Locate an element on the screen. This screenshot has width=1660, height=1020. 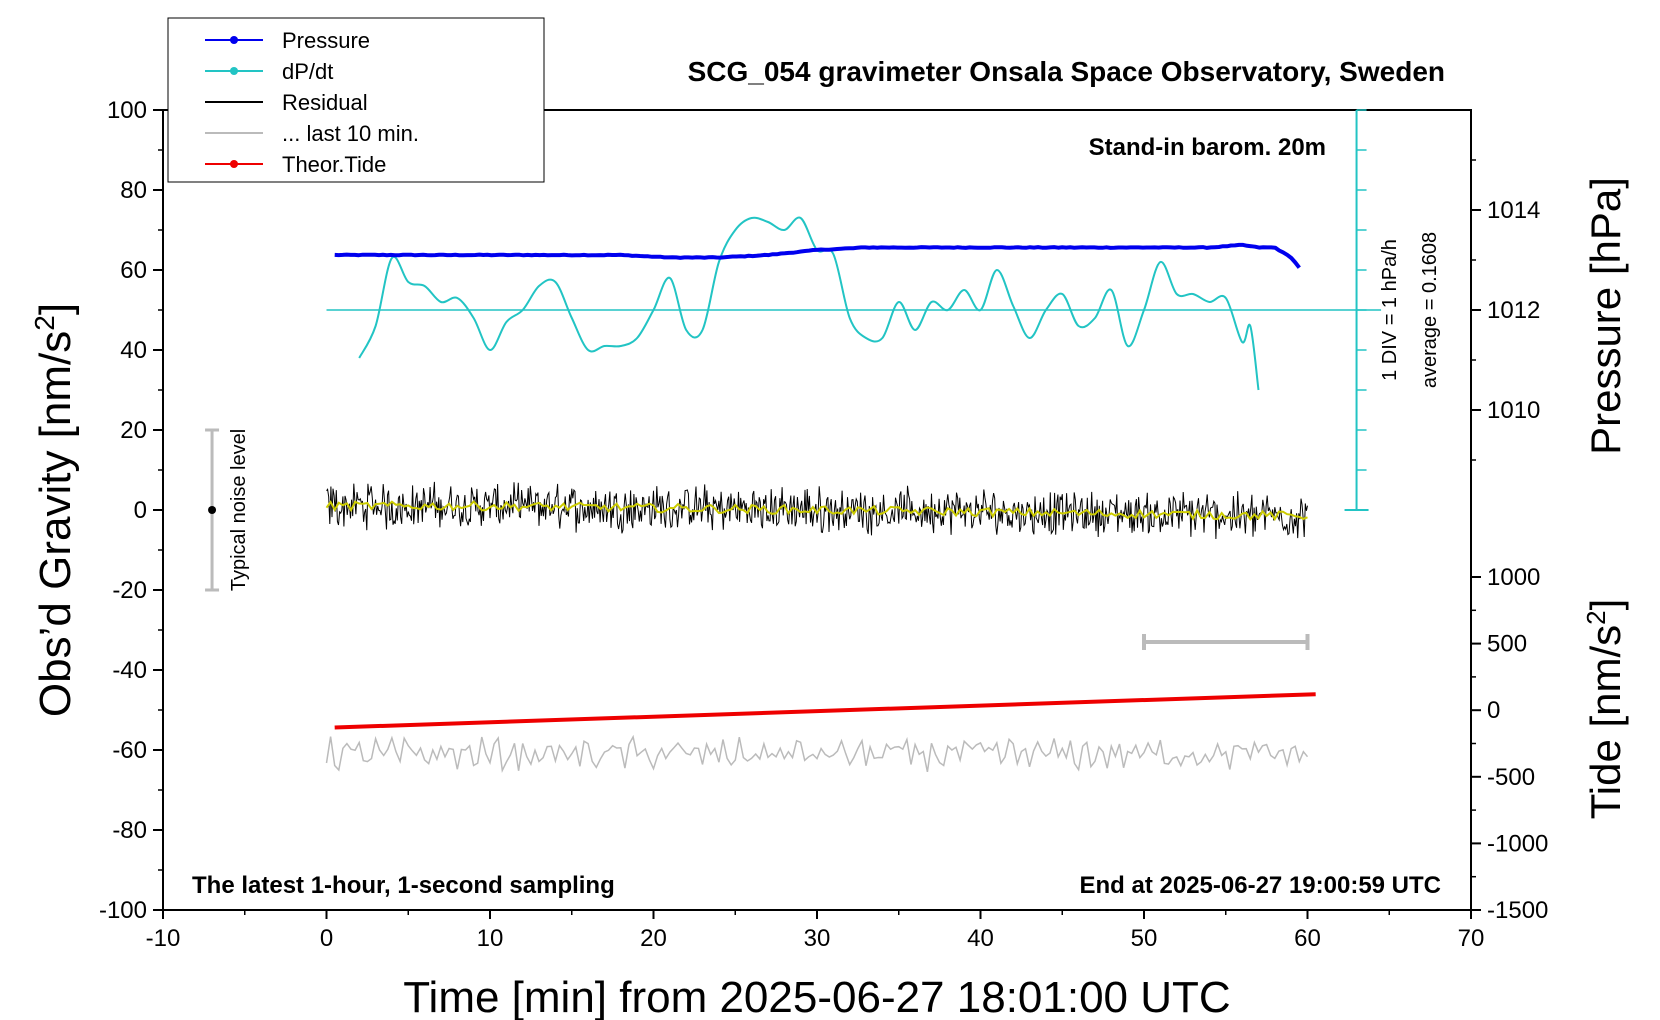
y-tick-label: -40 is located at coordinates (129, 670).